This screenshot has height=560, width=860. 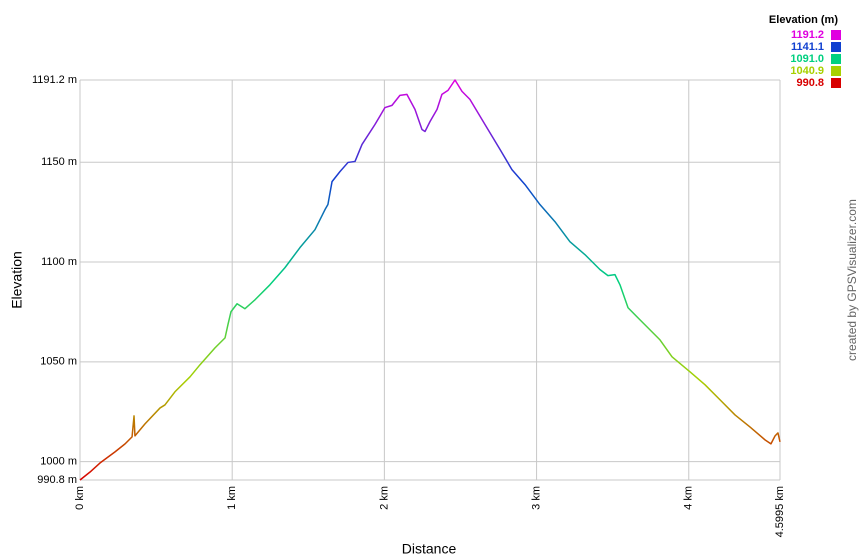 What do you see at coordinates (384, 498) in the screenshot?
I see `x-tick-label: 2 km` at bounding box center [384, 498].